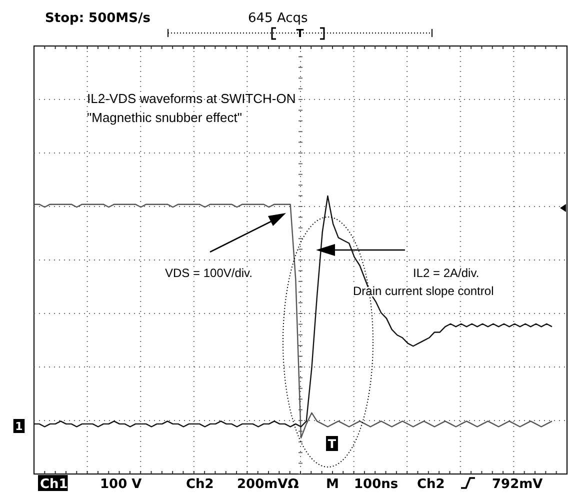 This screenshot has width=568, height=493. I want to click on text: 100ns, so click(376, 484).